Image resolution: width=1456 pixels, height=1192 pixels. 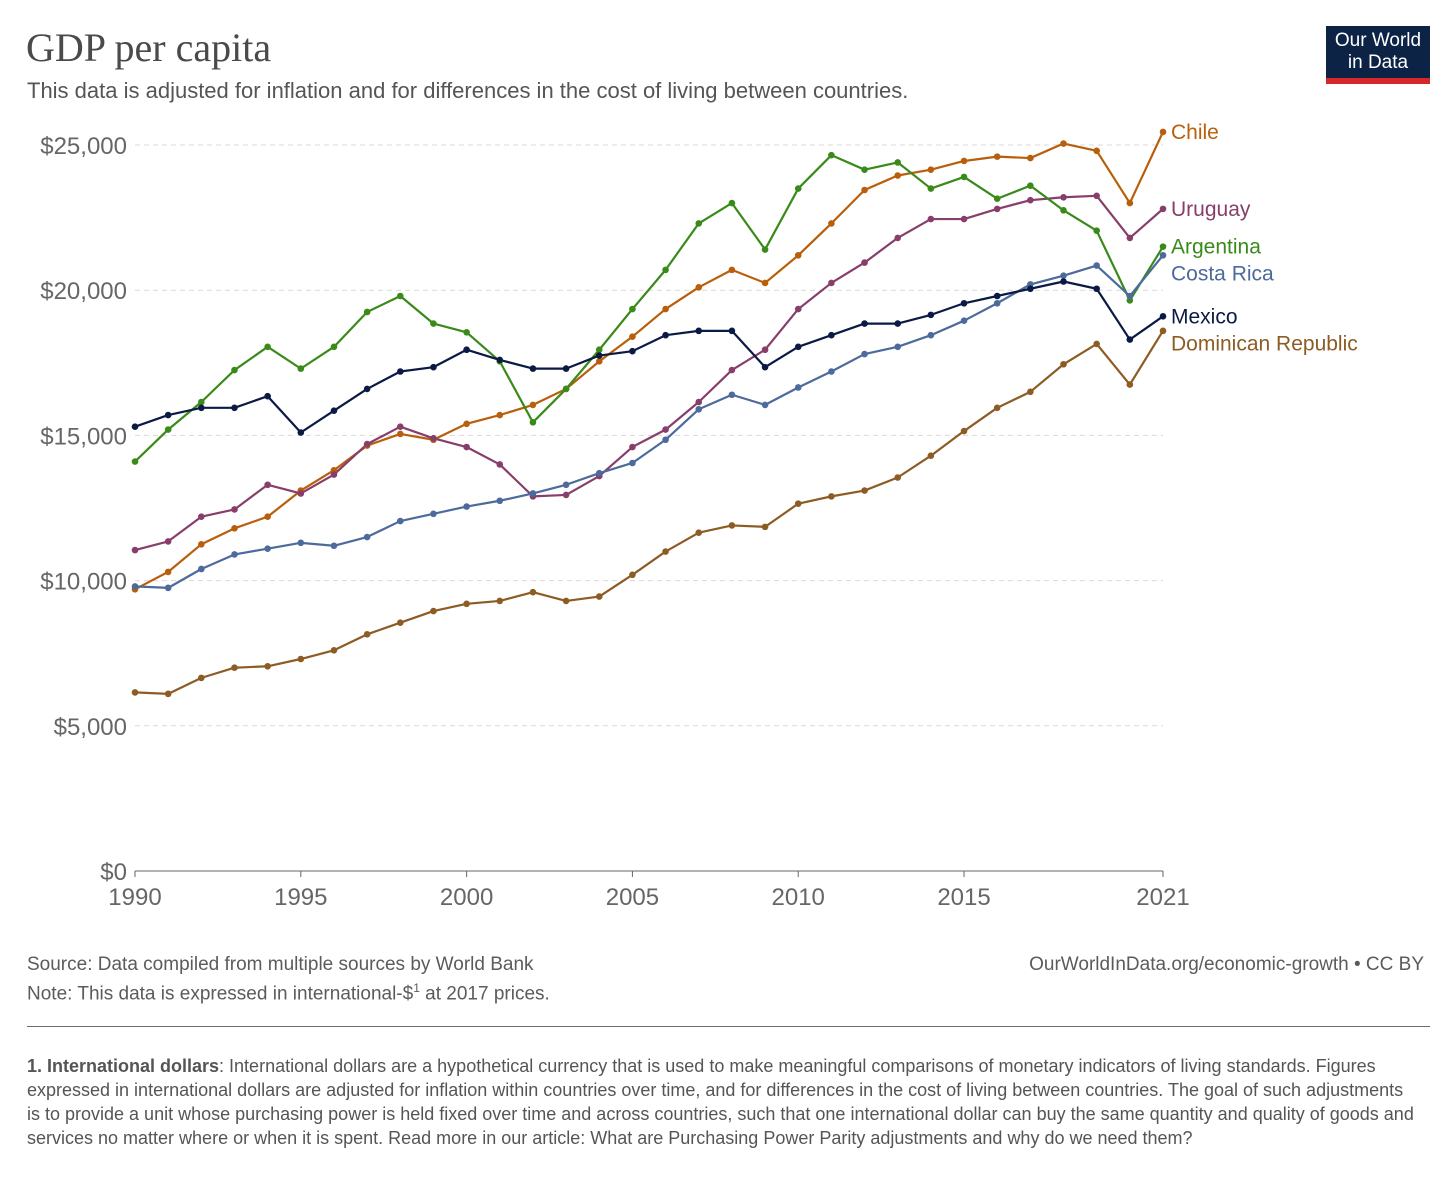 What do you see at coordinates (113, 872) in the screenshot?
I see `y-tick-label: $0` at bounding box center [113, 872].